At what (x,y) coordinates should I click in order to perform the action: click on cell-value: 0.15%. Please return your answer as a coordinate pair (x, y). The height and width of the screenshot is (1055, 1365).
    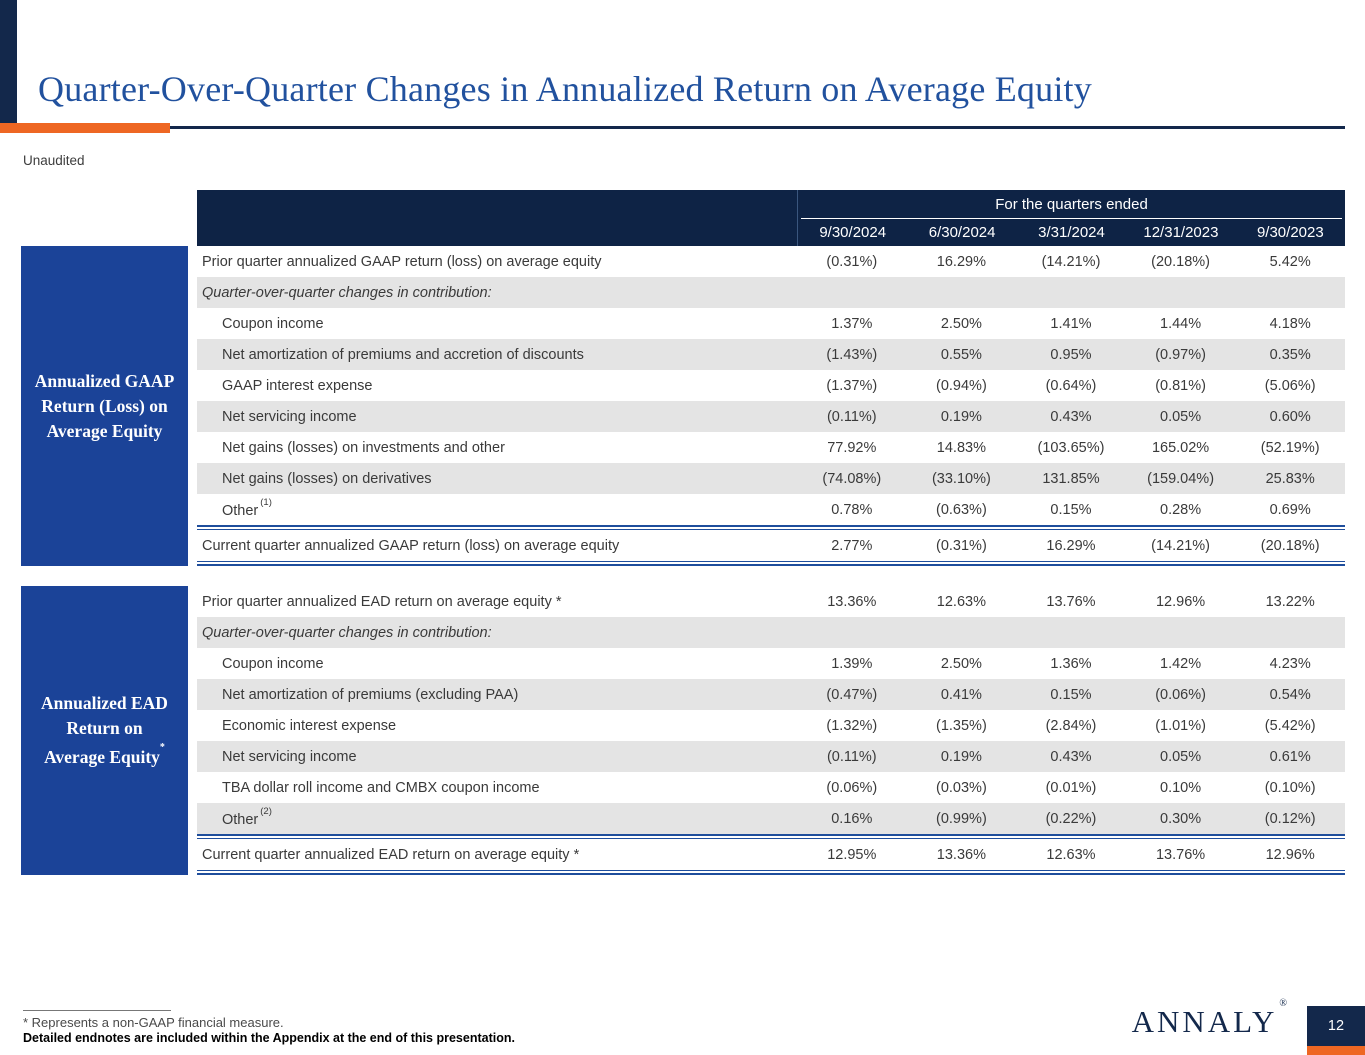
    Looking at the image, I should click on (1071, 694).